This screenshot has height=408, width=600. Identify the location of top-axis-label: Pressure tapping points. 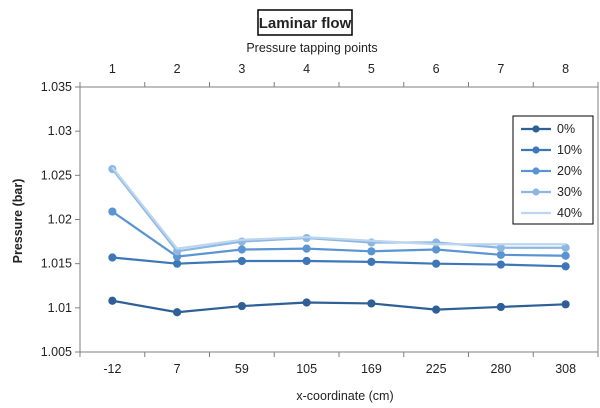
(311, 48).